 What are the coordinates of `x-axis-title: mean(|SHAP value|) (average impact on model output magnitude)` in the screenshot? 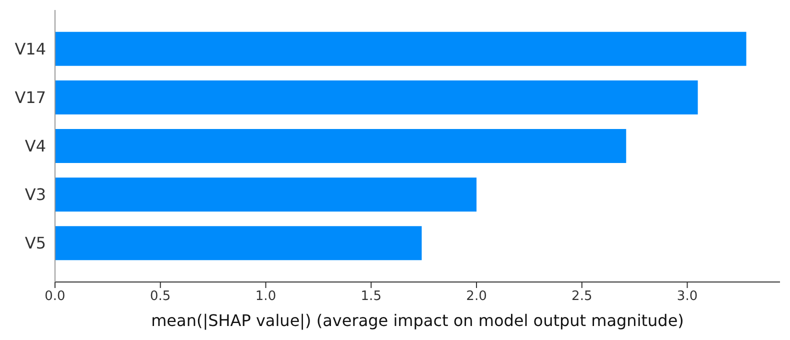 It's located at (417, 320).